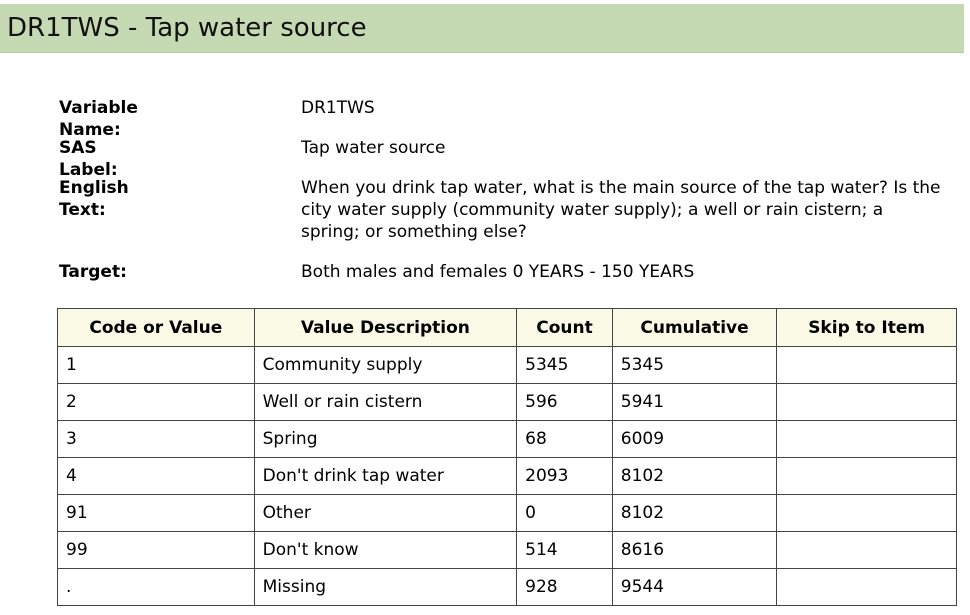 Image resolution: width=970 pixels, height=615 pixels. What do you see at coordinates (482, 28) in the screenshot?
I see `title-bar: DR1TWS - Tap water source` at bounding box center [482, 28].